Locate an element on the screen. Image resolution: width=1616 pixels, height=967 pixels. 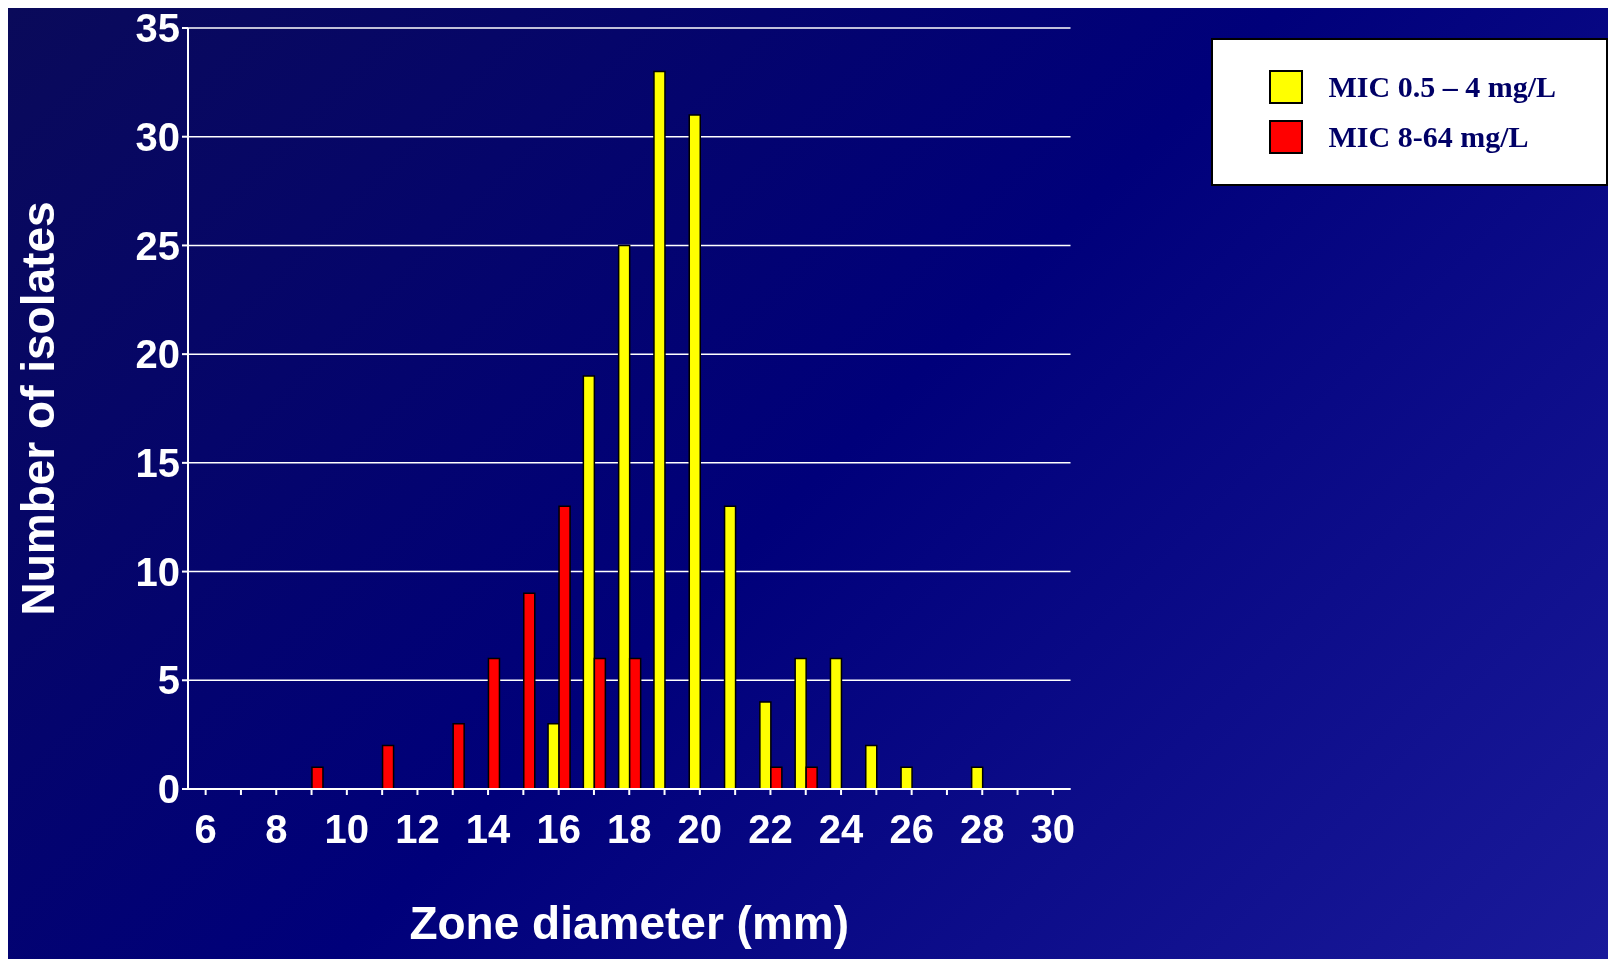
x-tick-label: 30 is located at coordinates (1053, 829).